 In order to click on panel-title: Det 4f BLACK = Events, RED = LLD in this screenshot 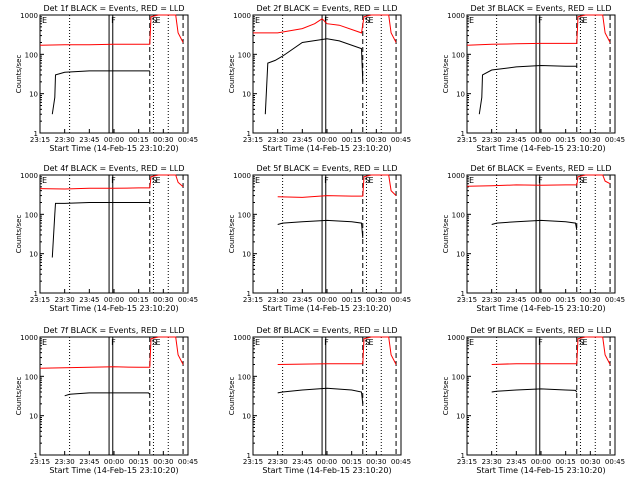, I will do `click(113, 168)`.